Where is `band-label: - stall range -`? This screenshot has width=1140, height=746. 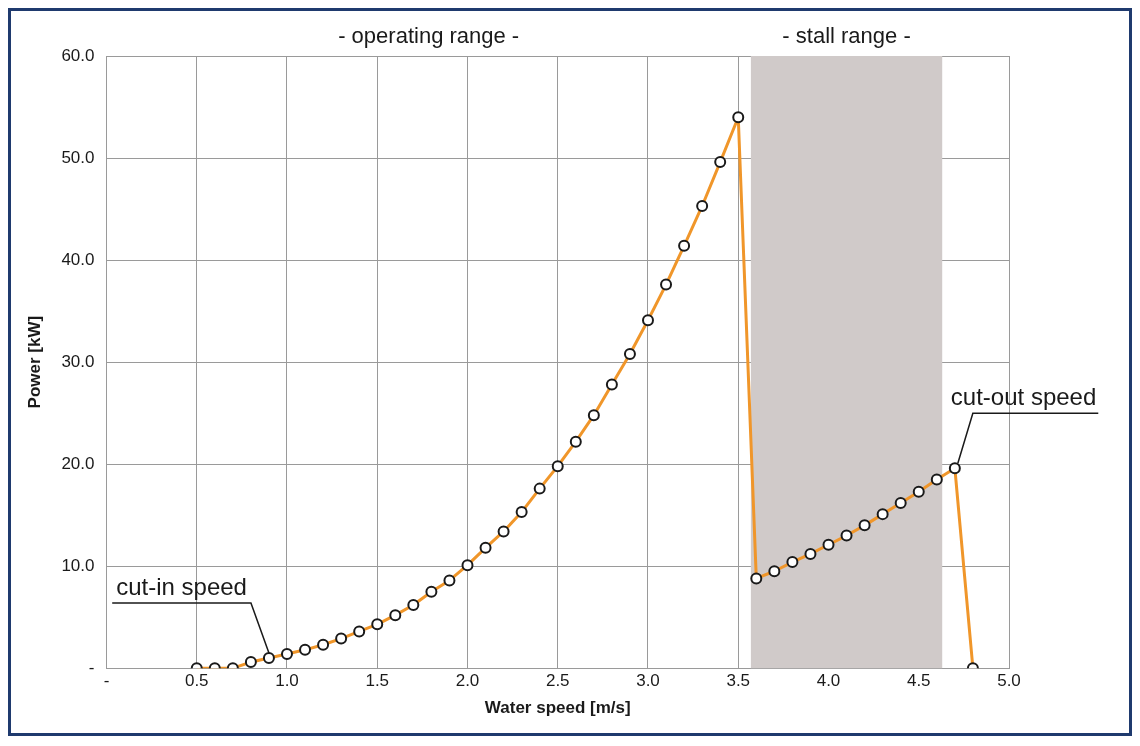
band-label: - stall range - is located at coordinates (846, 36).